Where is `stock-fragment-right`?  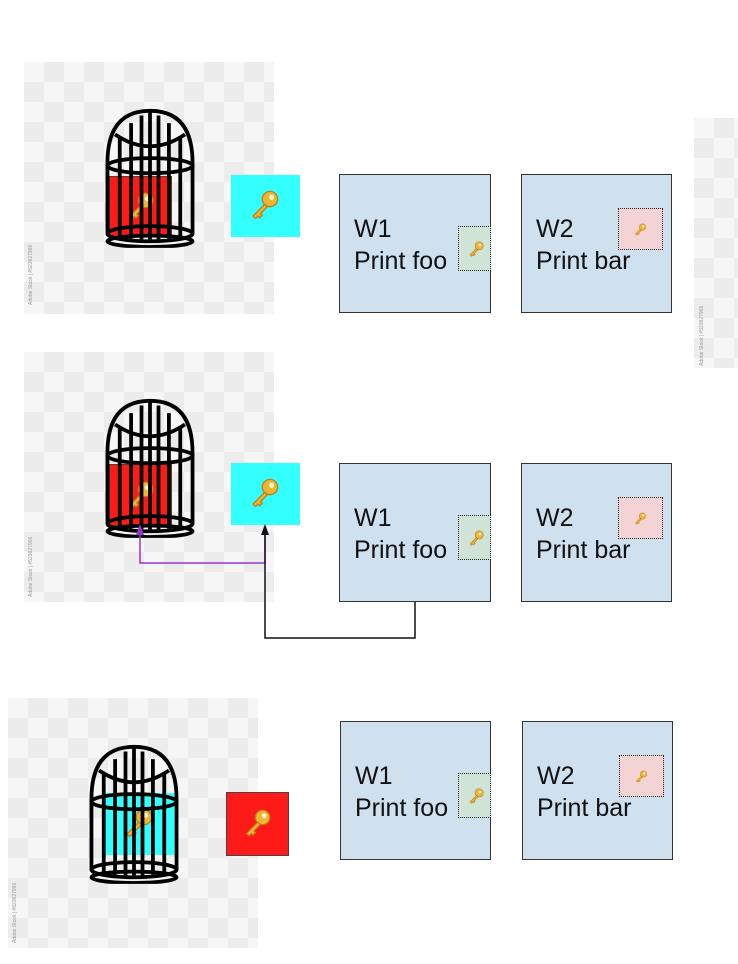
stock-fragment-right is located at coordinates (716, 243).